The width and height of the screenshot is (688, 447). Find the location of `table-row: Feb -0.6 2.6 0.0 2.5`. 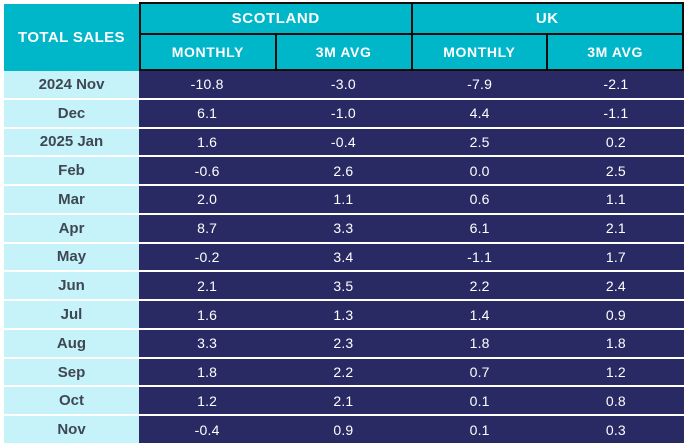

table-row: Feb -0.6 2.6 0.0 2.5 is located at coordinates (344, 171).